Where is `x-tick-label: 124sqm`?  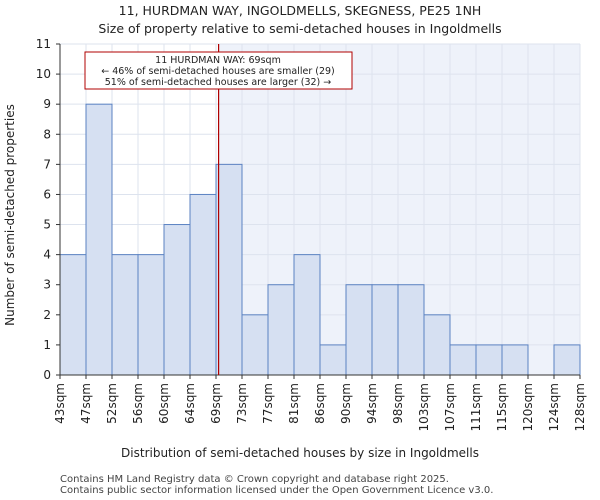
x-tick-label: 124sqm is located at coordinates (554, 407).